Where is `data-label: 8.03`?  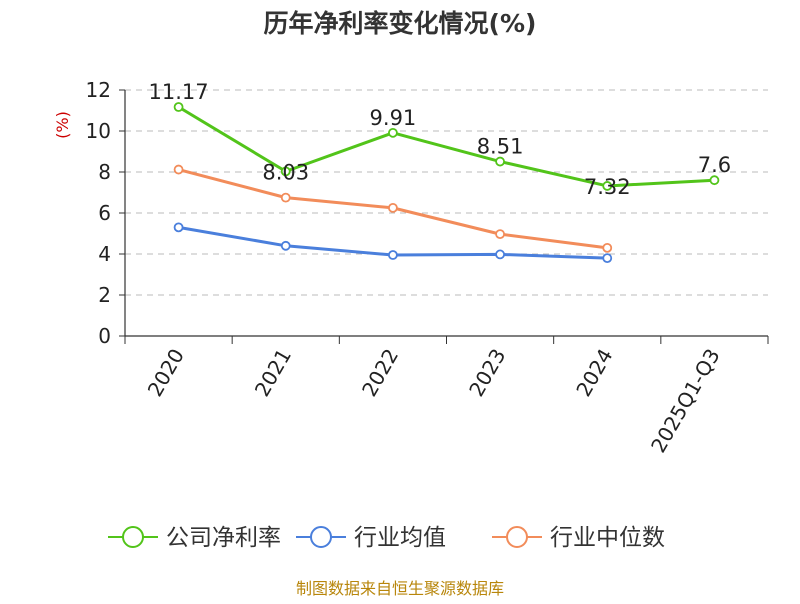
data-label: 8.03 is located at coordinates (285, 172).